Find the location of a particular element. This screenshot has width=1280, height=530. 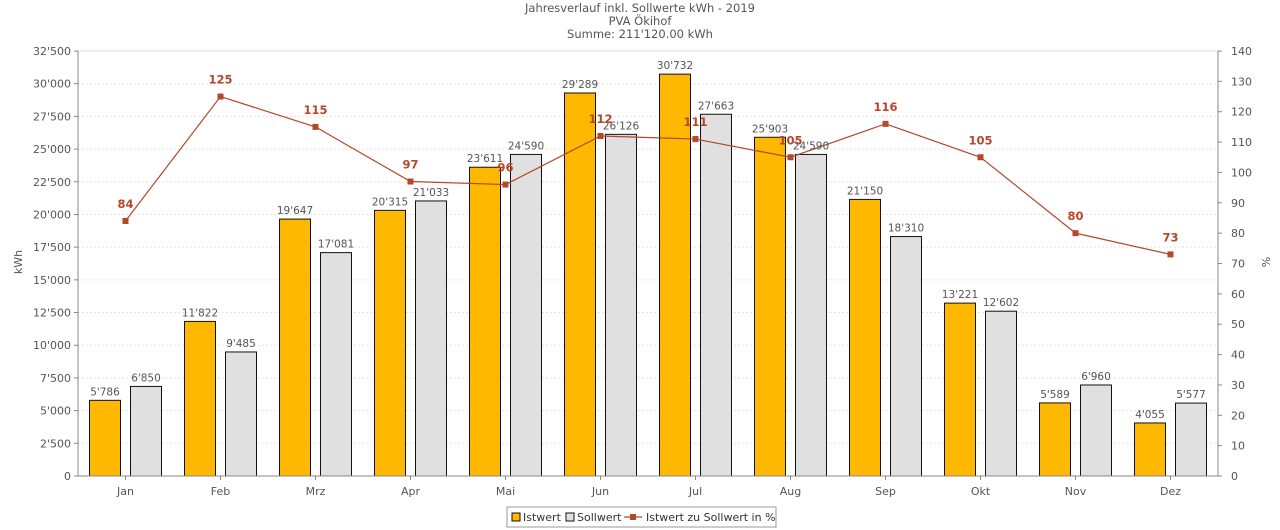

bar-istwert-aug is located at coordinates (770, 306).